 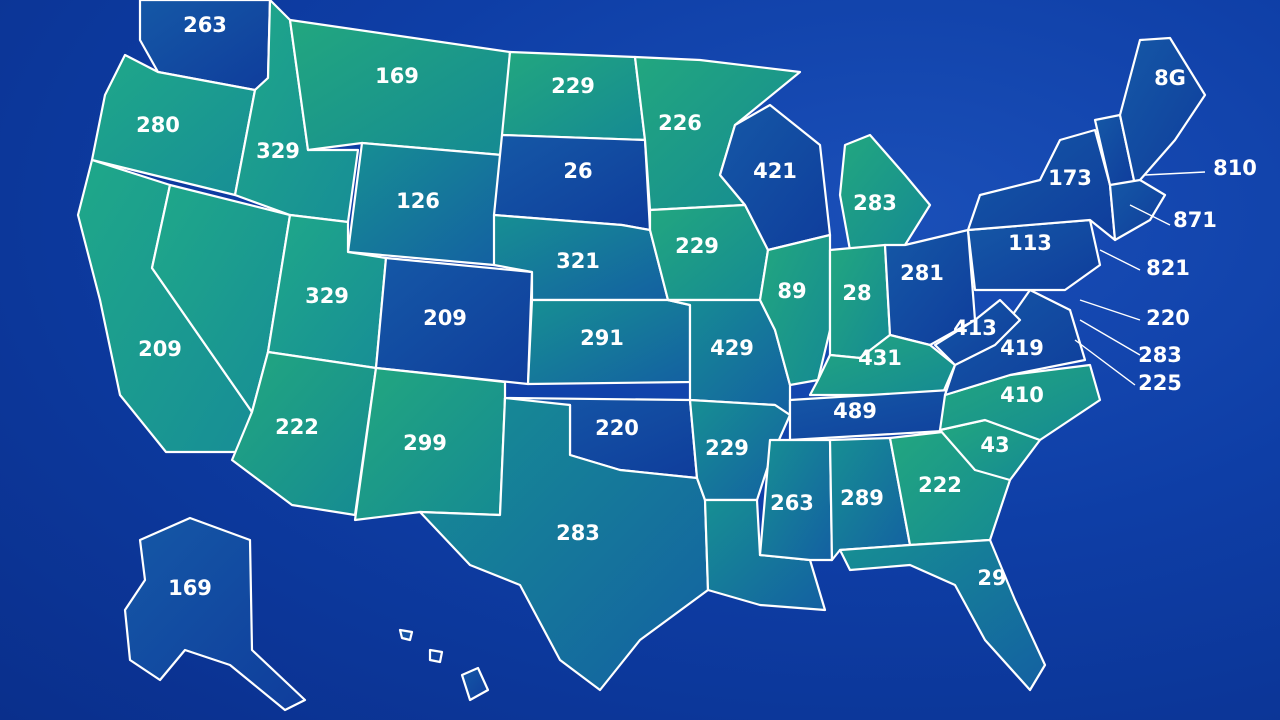 What do you see at coordinates (297, 427) in the screenshot?
I see `value-label-arizona: 222` at bounding box center [297, 427].